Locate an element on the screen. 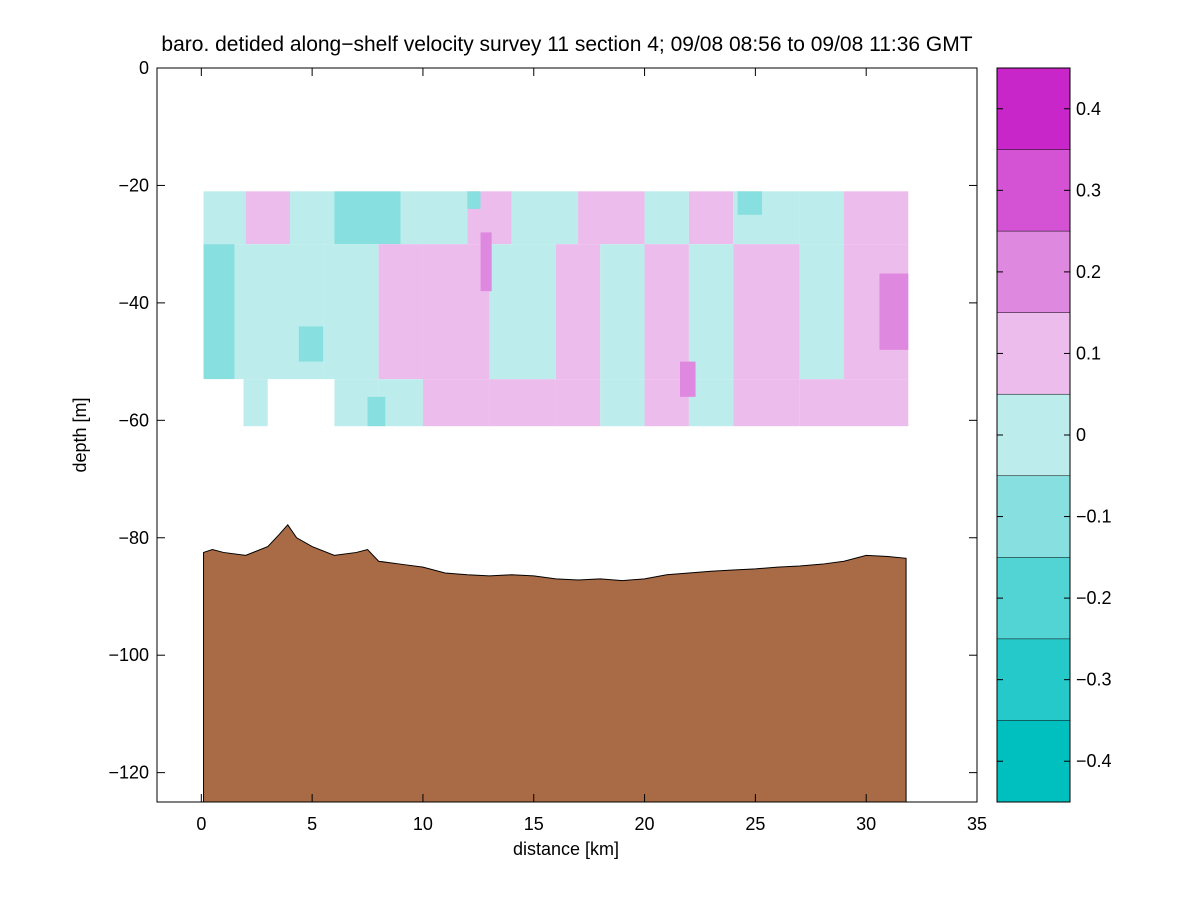 The height and width of the screenshot is (901, 1201). y-tick-label: −120 is located at coordinates (128, 773).